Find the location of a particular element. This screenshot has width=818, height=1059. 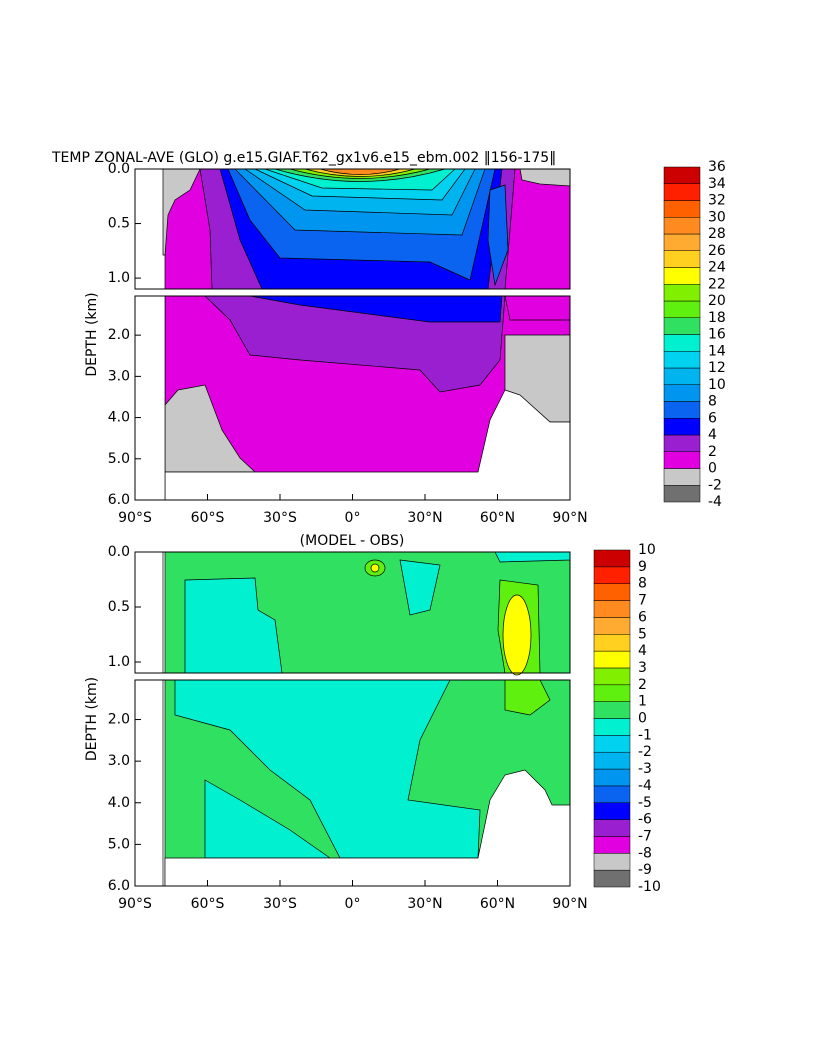

colorbar-label: -5 is located at coordinates (645, 803).